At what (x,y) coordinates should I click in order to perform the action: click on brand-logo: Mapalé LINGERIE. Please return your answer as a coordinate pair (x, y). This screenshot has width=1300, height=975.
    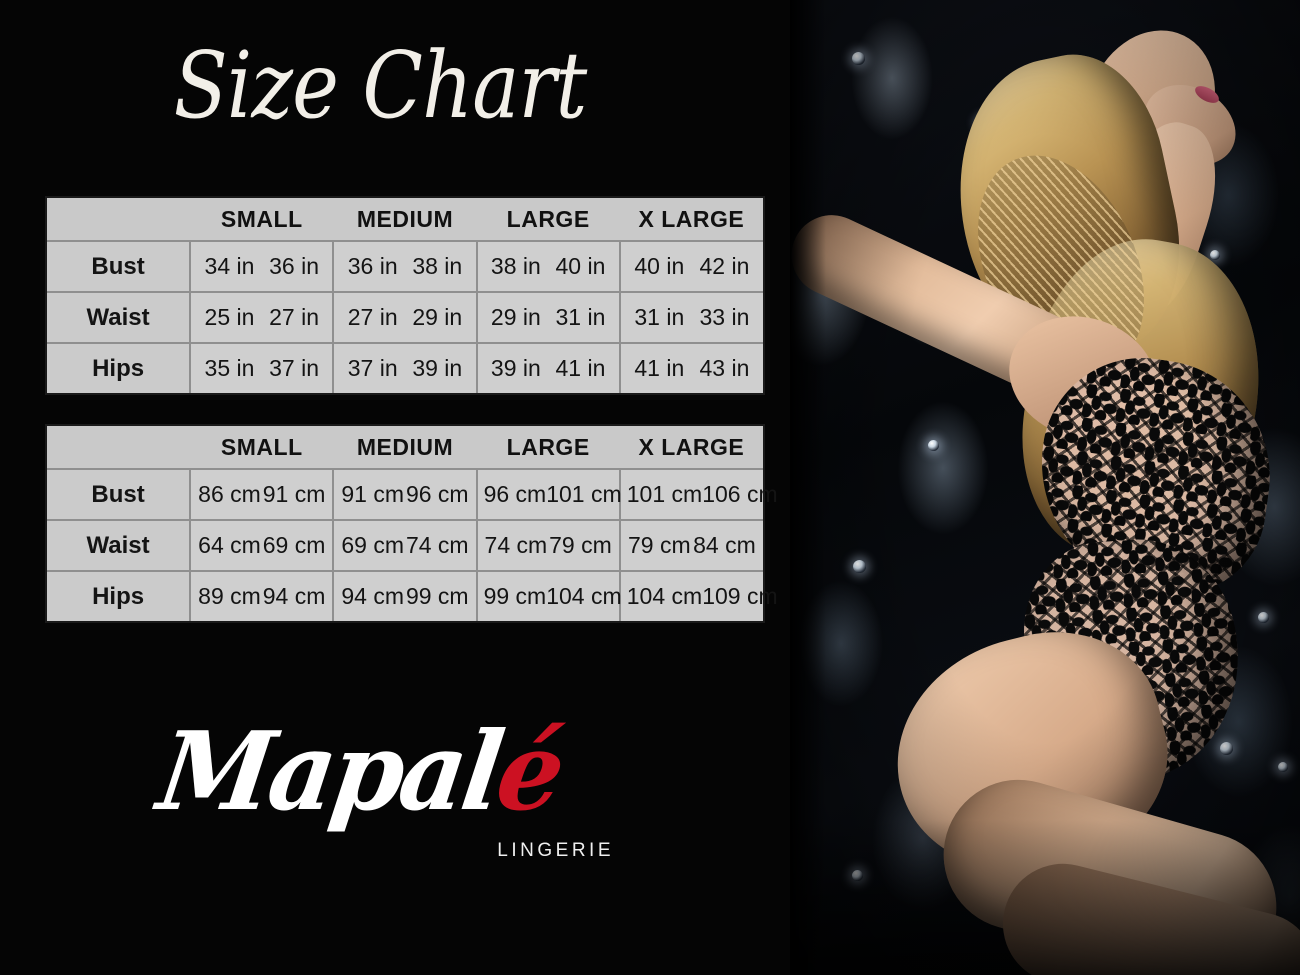
    Looking at the image, I should click on (385, 802).